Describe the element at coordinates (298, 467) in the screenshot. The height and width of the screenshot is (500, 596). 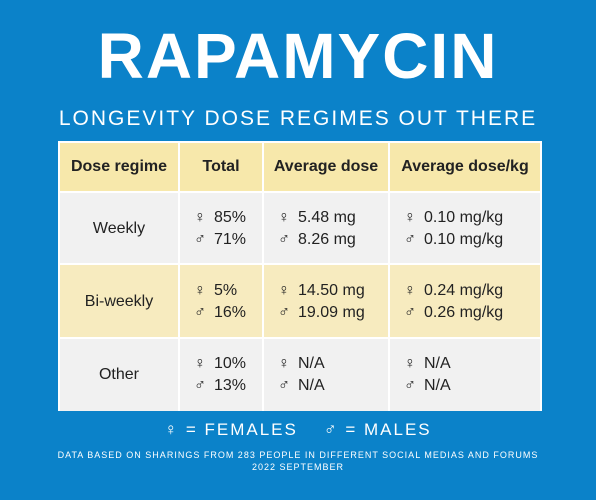
I see `footnote-date: 2022 SEPTEMBER` at that location.